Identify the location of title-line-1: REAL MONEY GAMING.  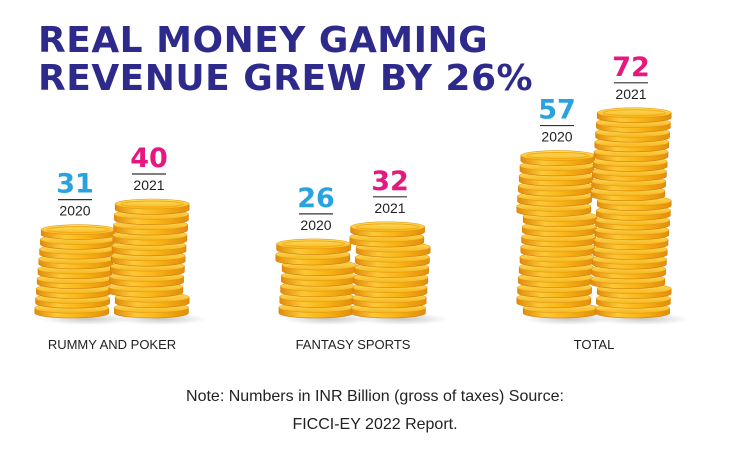
(263, 40).